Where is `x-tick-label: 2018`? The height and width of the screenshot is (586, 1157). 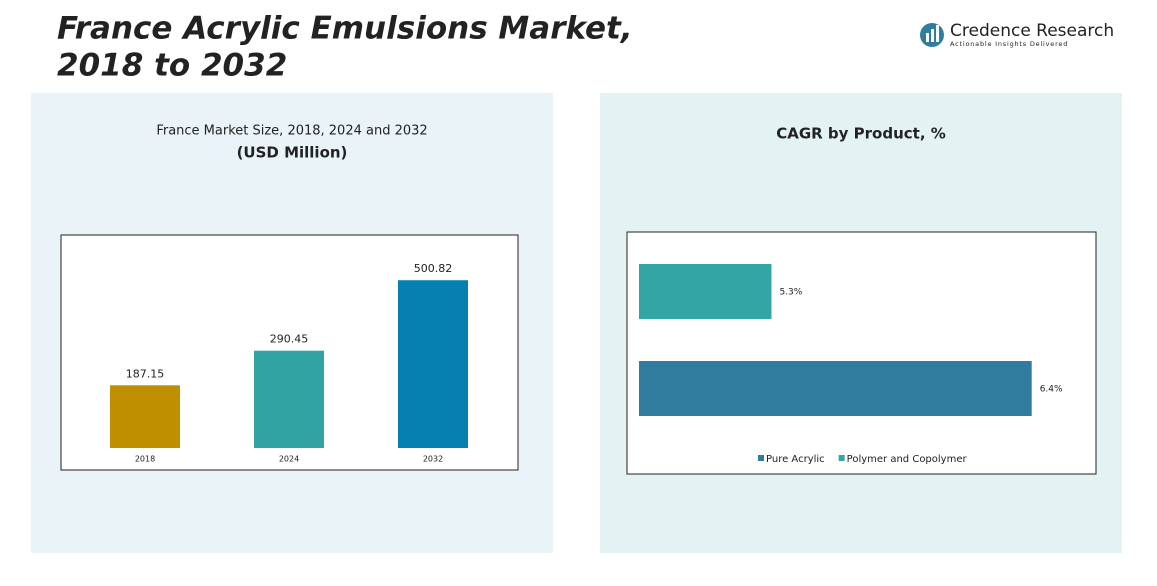
x-tick-label: 2018 is located at coordinates (145, 459).